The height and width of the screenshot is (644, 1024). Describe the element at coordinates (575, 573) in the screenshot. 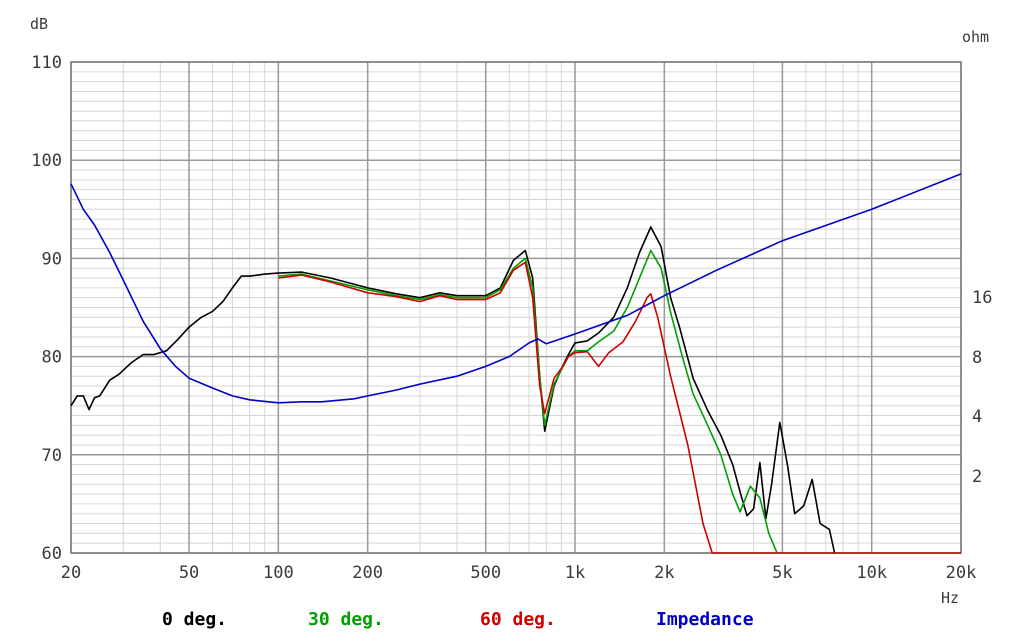

I see `x-tick-label: 1k` at that location.